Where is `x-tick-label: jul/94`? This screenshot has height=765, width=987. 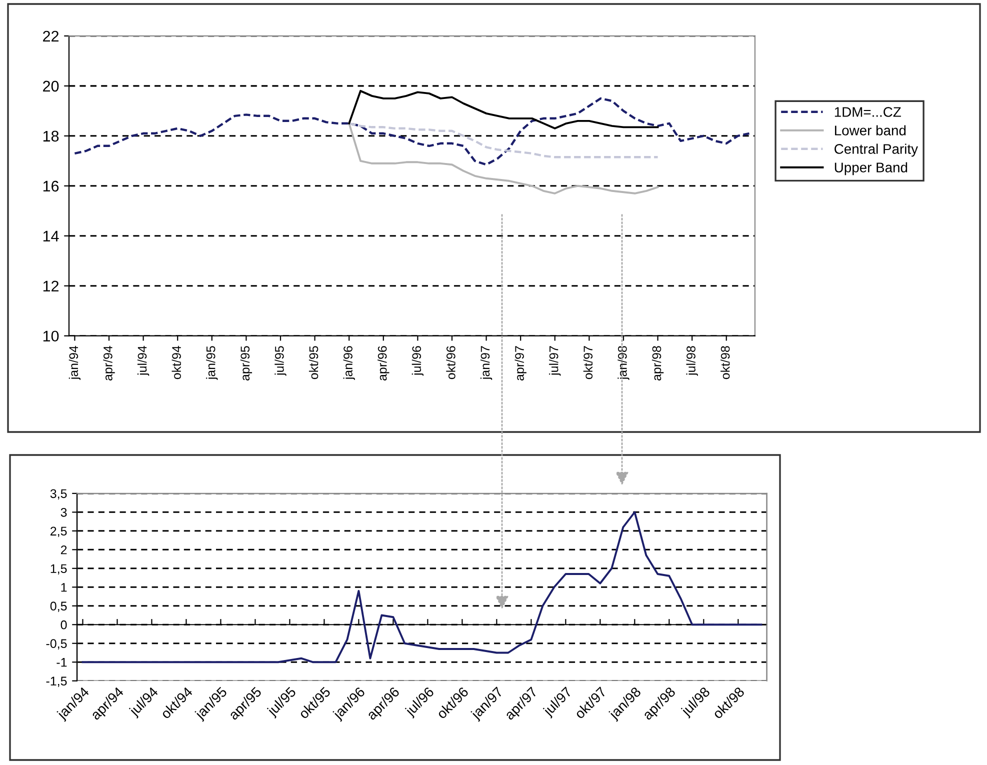 x-tick-label: jul/94 is located at coordinates (143, 361).